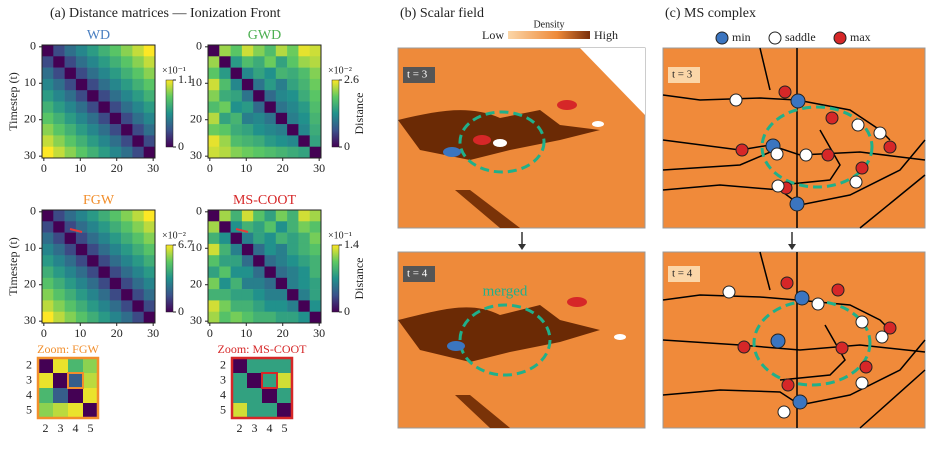 The height and width of the screenshot is (457, 932). What do you see at coordinates (264, 200) in the screenshot?
I see `matrix-title: MS-COOT` at bounding box center [264, 200].